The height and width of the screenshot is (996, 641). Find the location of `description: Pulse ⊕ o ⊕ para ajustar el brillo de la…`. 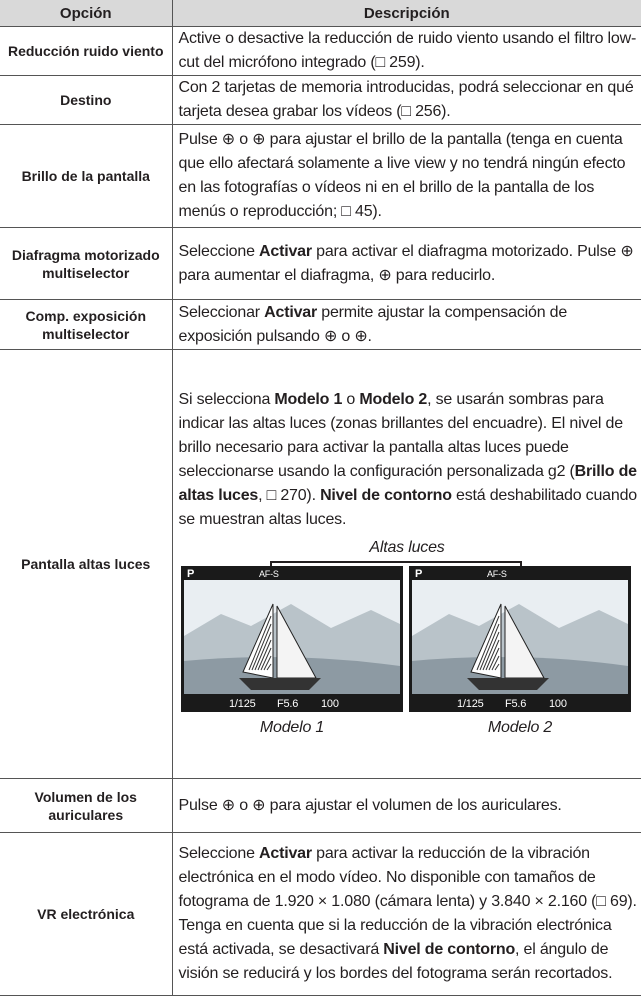

description: Pulse ⊕ o ⊕ para ajustar el brillo de la… is located at coordinates (408, 176).